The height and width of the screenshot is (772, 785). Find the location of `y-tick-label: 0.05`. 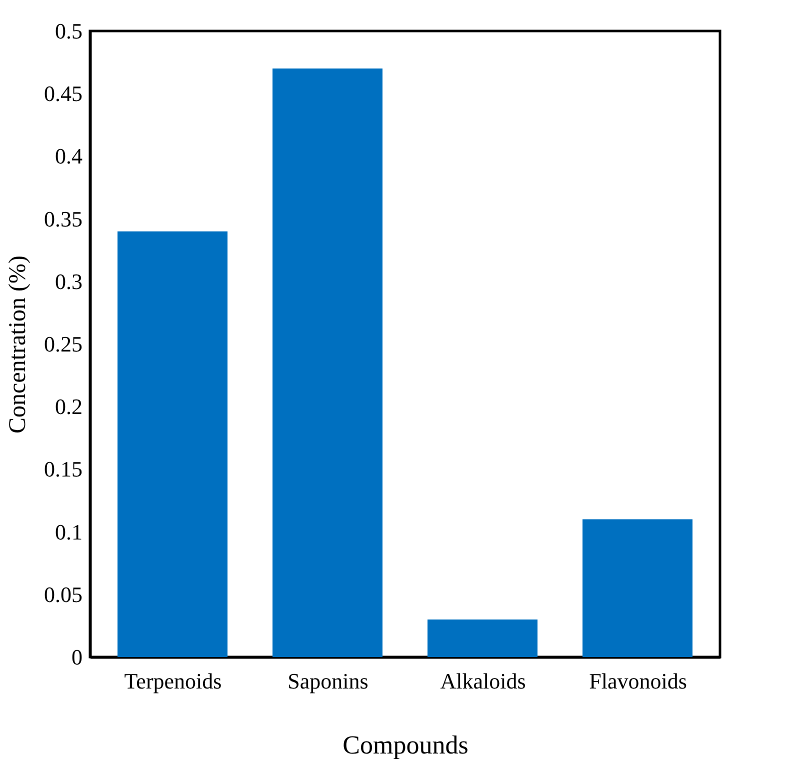

y-tick-label: 0.05 is located at coordinates (63, 594).